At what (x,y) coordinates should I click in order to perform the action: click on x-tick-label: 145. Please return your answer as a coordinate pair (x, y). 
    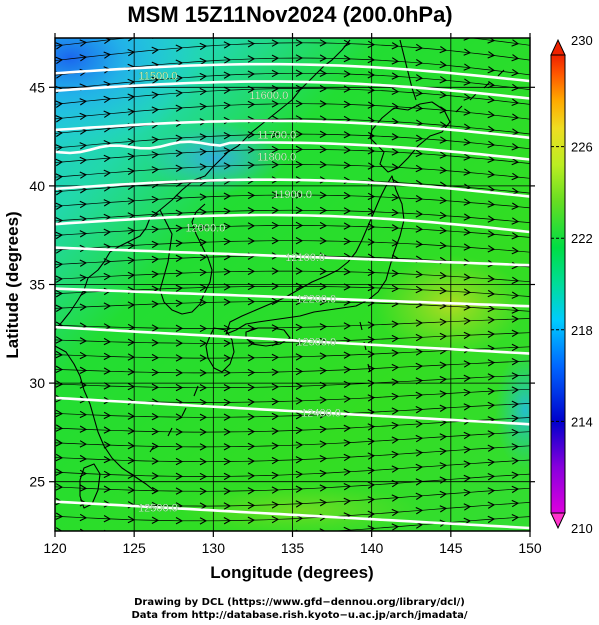
    Looking at the image, I should click on (451, 548).